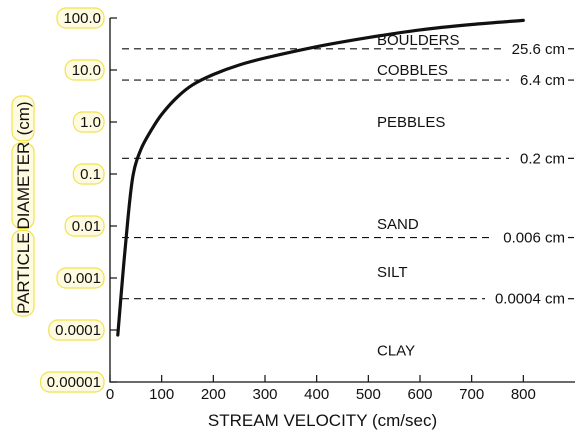 The height and width of the screenshot is (436, 577). I want to click on y-tick-label: 0.0001, so click(78, 330).